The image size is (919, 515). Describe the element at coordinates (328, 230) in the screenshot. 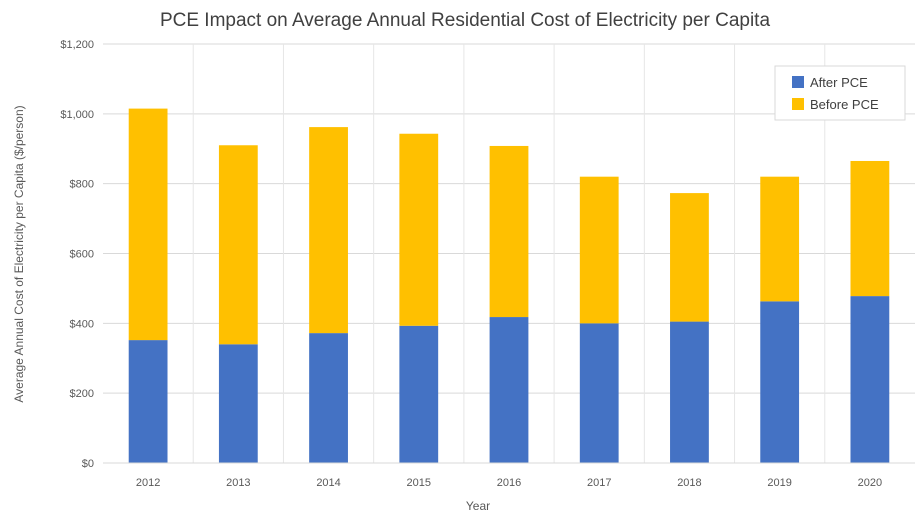

I see `bar-before-pce-2014` at that location.